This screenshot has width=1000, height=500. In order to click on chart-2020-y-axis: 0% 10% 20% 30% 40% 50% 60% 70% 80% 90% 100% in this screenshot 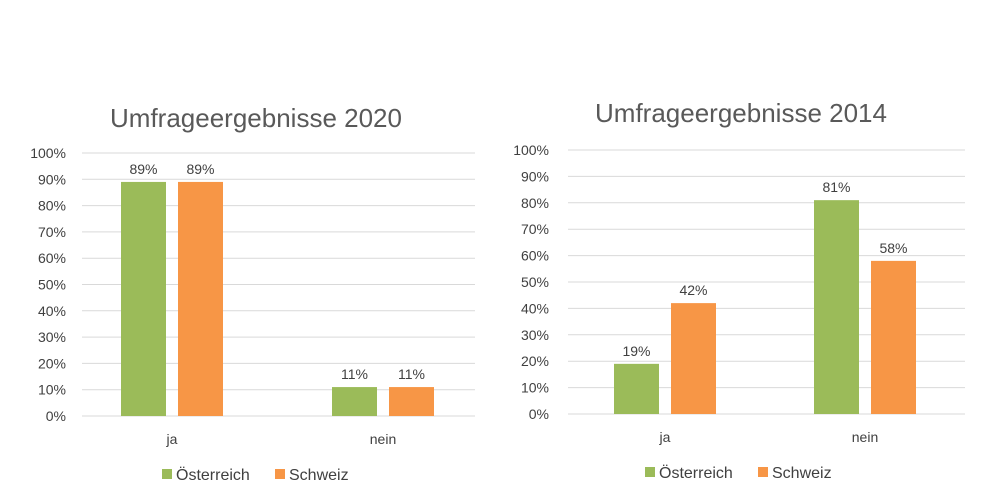, I will do `click(48, 284)`.